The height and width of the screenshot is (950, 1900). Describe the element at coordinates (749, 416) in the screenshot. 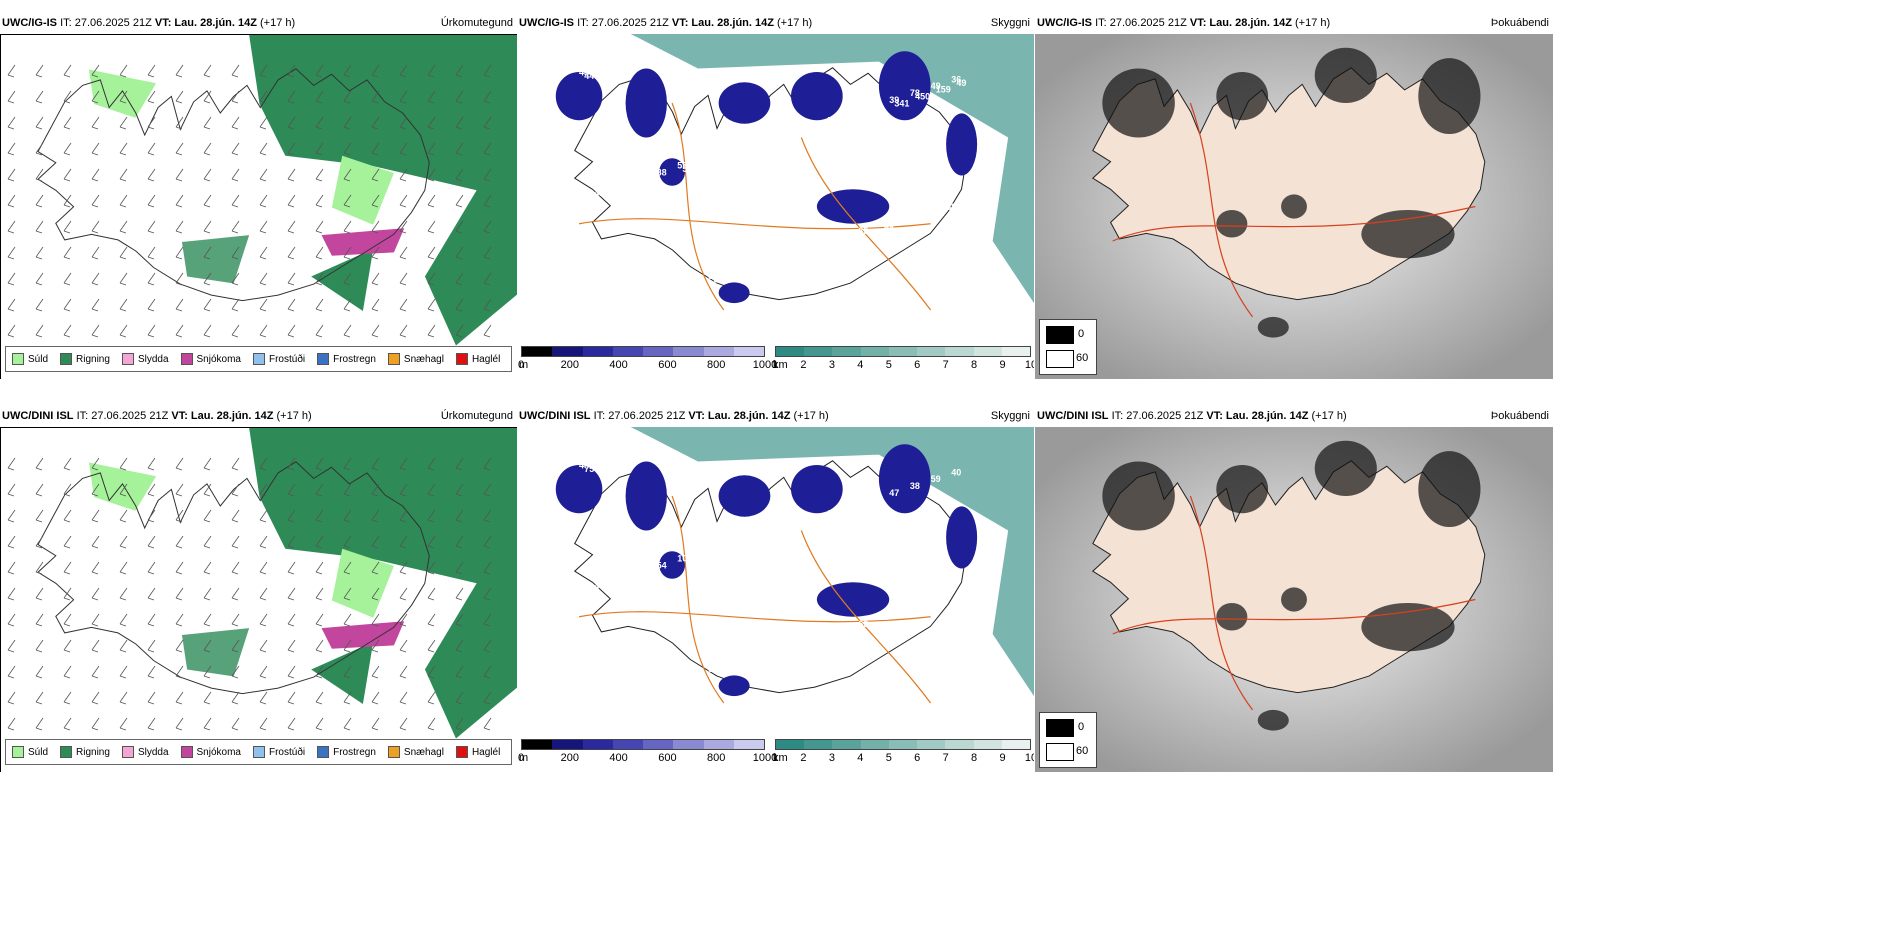

I see `valid-time: Lau. 28.jún. 14Z` at that location.